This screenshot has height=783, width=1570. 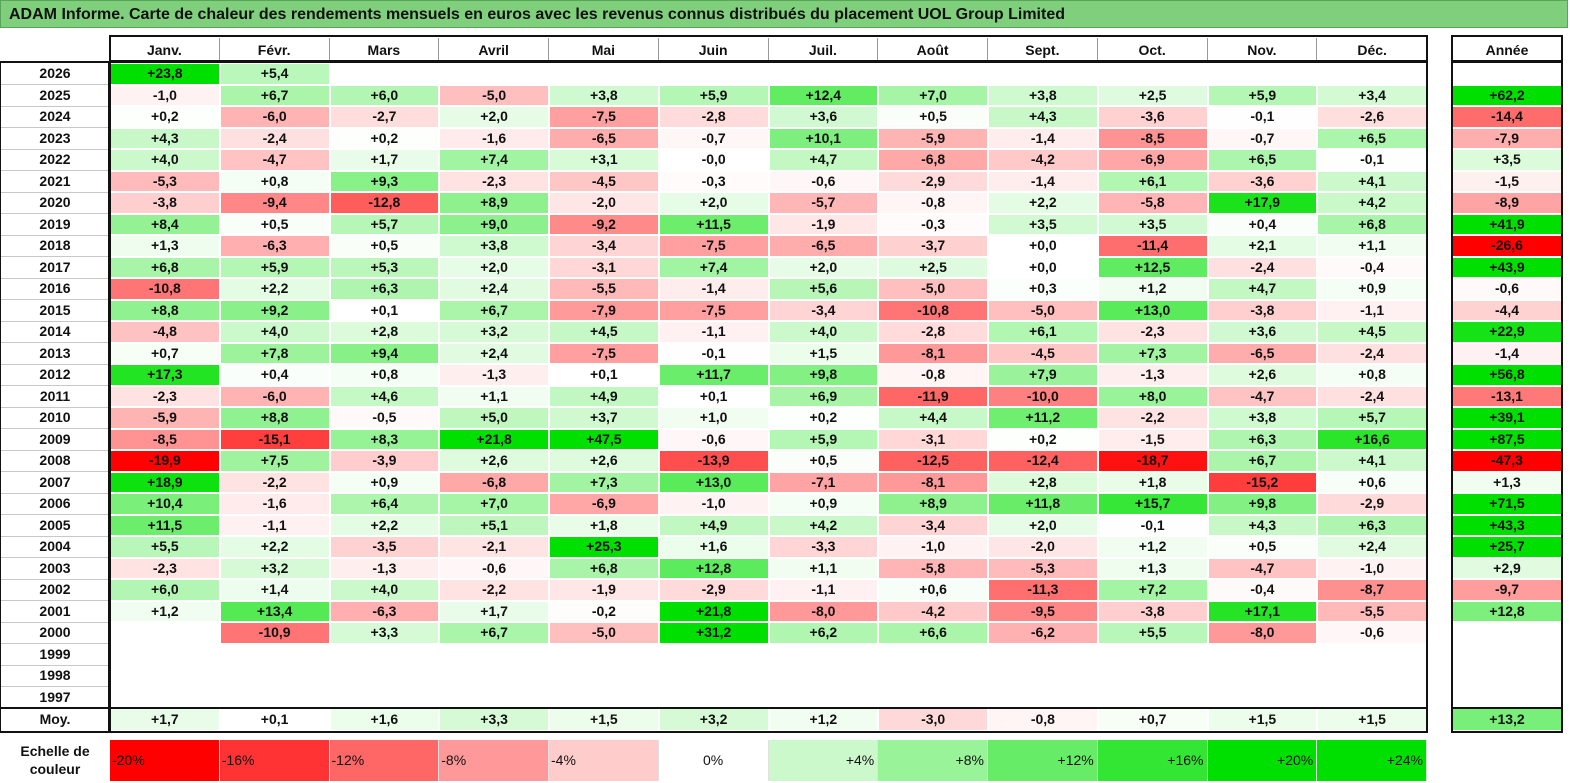 What do you see at coordinates (1372, 267) in the screenshot?
I see `heatmap-cell: -0,4` at bounding box center [1372, 267].